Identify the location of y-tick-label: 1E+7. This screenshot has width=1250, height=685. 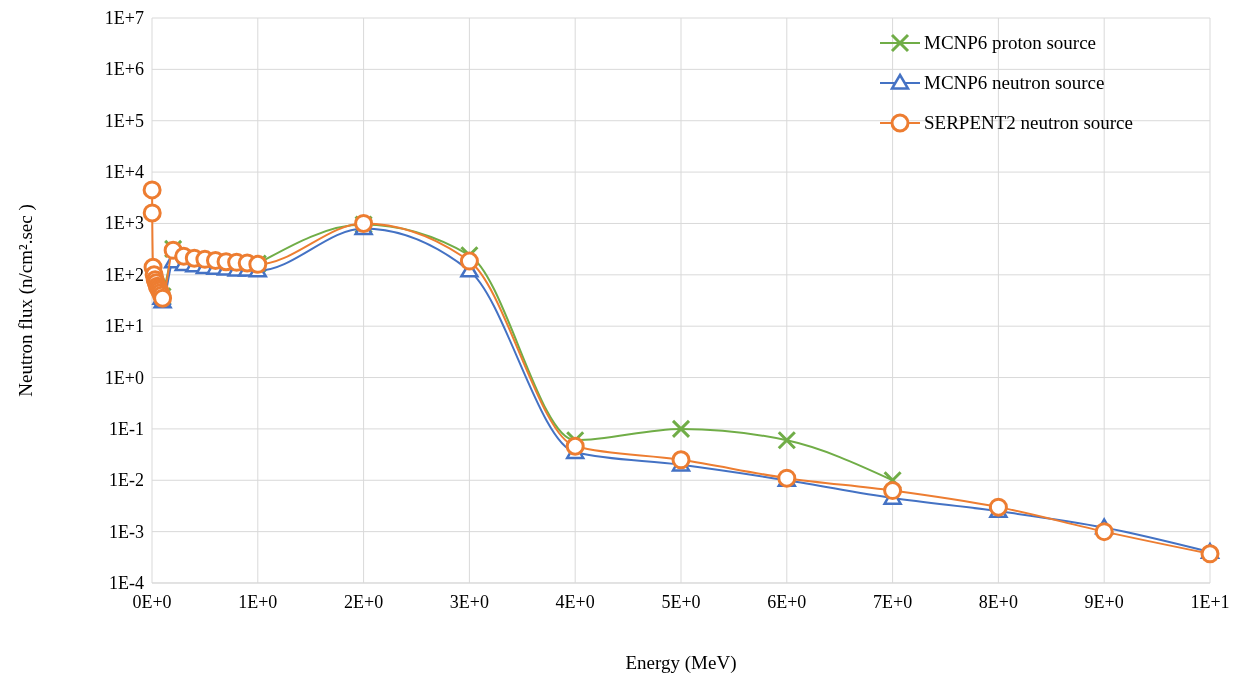
(124, 18).